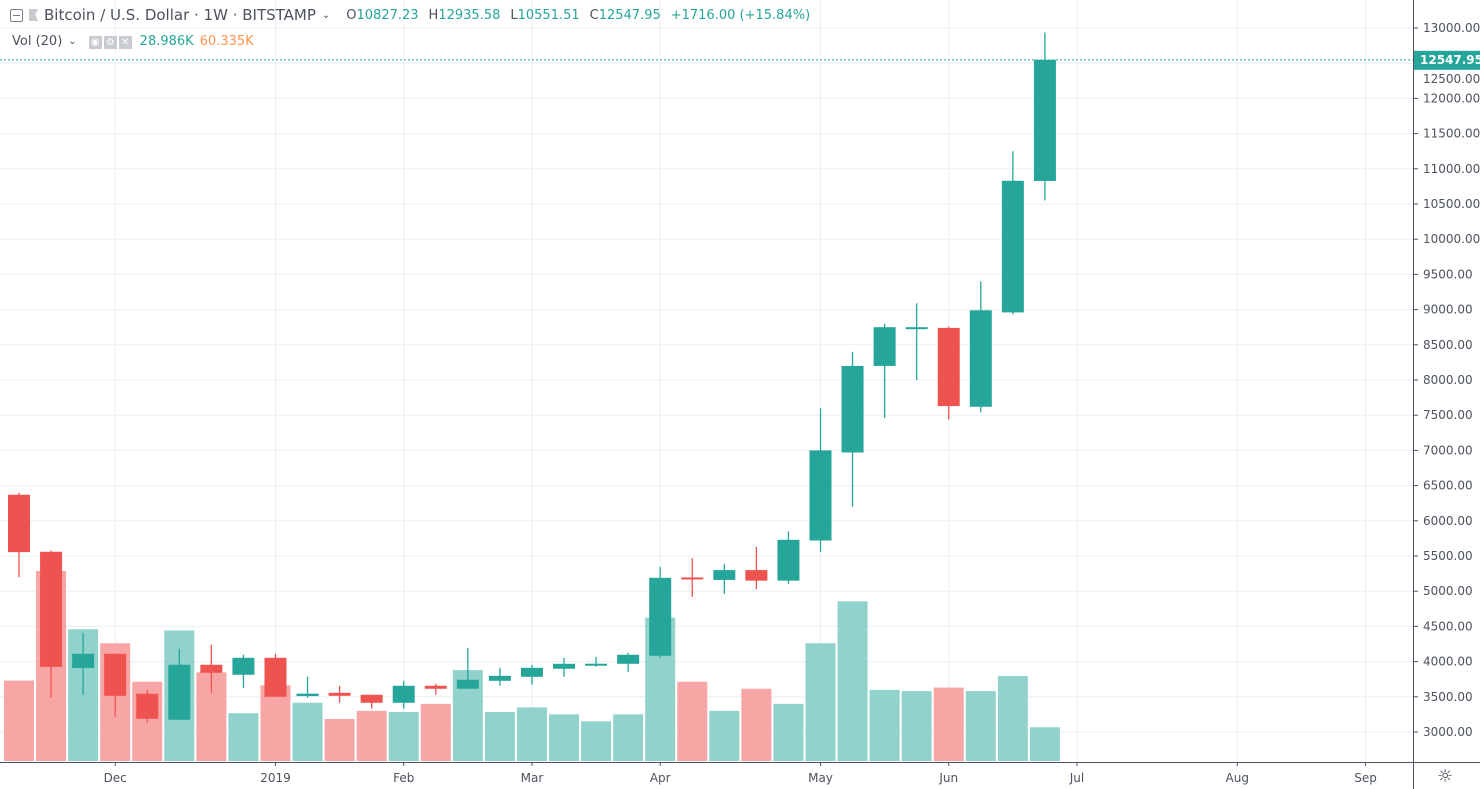 This screenshot has width=1480, height=789. Describe the element at coordinates (166, 41) in the screenshot. I see `volume-value: 28.986K` at that location.